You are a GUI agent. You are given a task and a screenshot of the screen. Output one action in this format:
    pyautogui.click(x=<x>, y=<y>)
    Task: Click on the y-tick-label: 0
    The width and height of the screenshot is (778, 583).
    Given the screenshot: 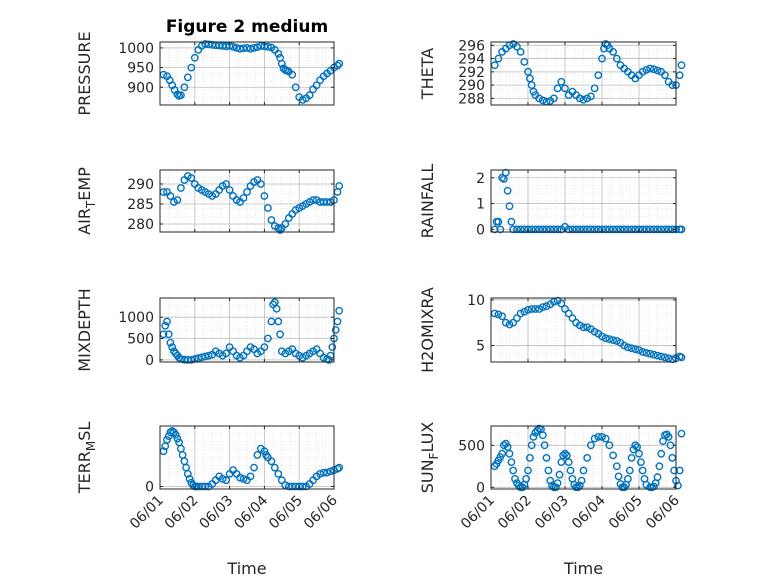 What is the action you would take?
    pyautogui.click(x=149, y=487)
    